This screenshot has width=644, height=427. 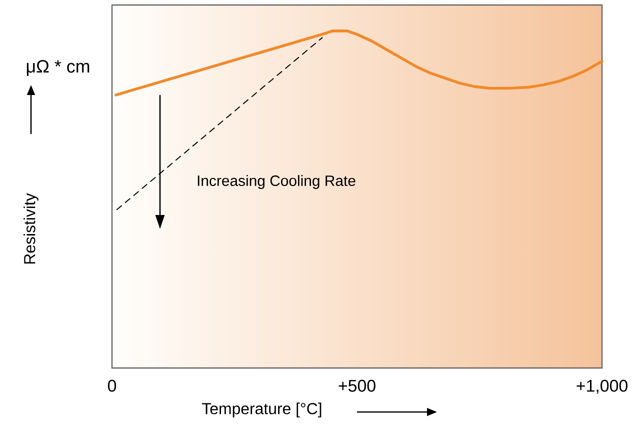 I want to click on annotation: Increasing Cooling Rate, so click(x=277, y=182).